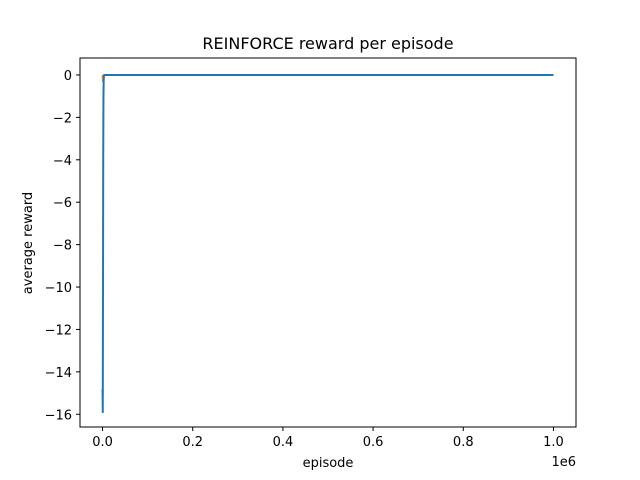 The height and width of the screenshot is (480, 640). Describe the element at coordinates (553, 442) in the screenshot. I see `x-tick-label: 1.0` at that location.